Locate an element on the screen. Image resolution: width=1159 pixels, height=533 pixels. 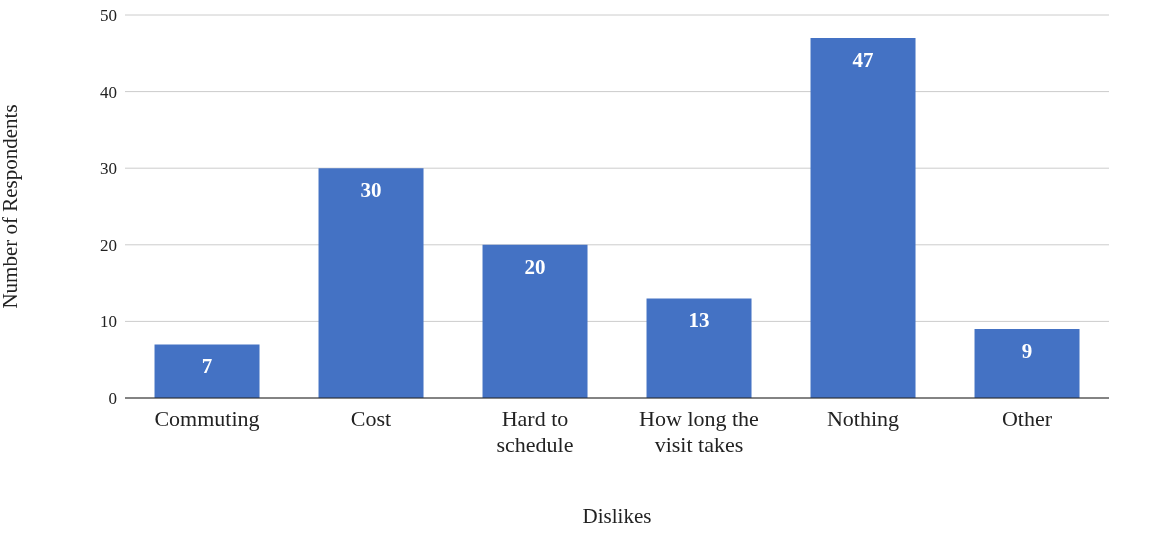
x-tick-label: Nothing is located at coordinates (863, 418).